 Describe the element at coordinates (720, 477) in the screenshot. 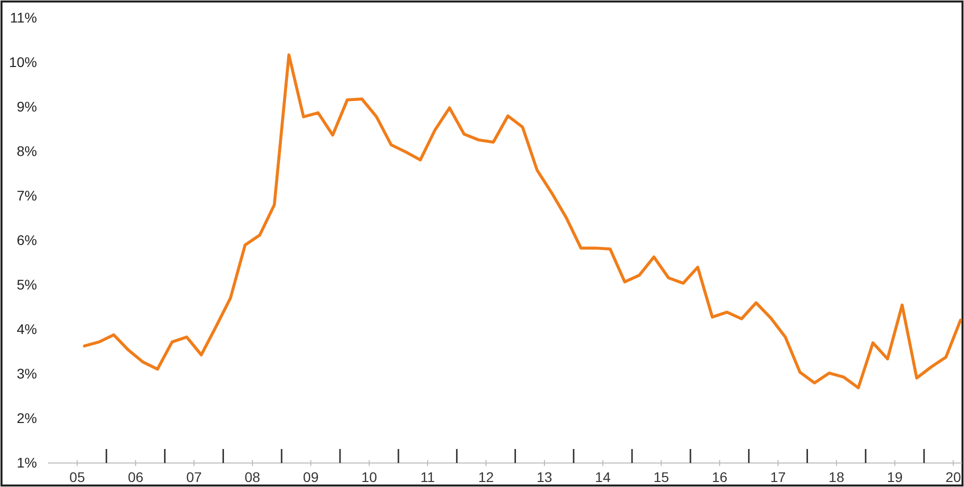

I see `x-tick-label: 16` at that location.